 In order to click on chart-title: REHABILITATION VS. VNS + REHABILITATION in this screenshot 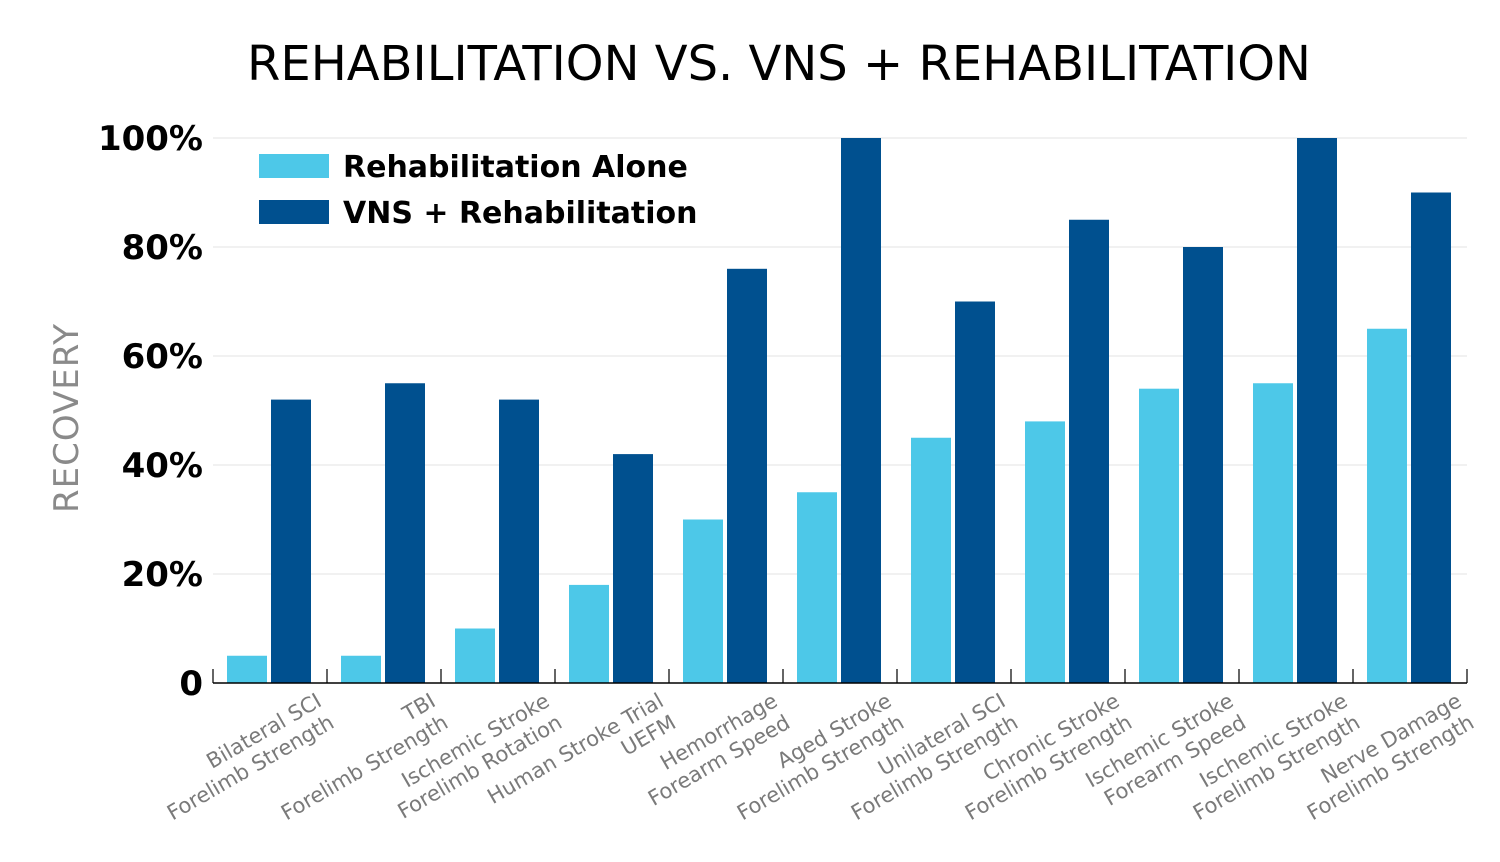, I will do `click(779, 64)`.